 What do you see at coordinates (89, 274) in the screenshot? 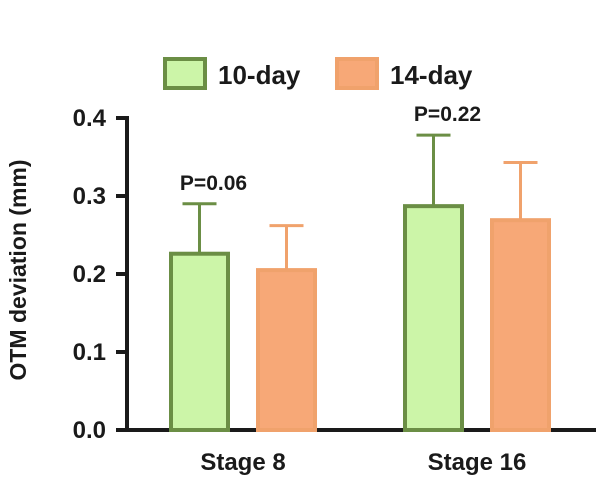
I see `y-tick-label: 0.2` at bounding box center [89, 274].